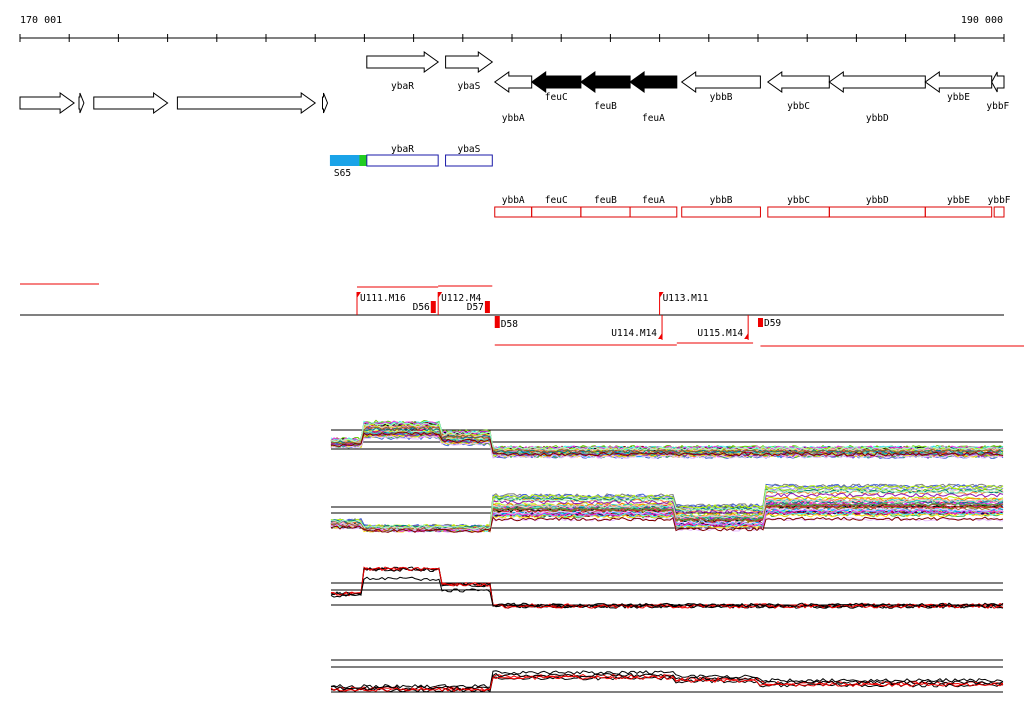  I want to click on gene-label: feuB, so click(605, 106).